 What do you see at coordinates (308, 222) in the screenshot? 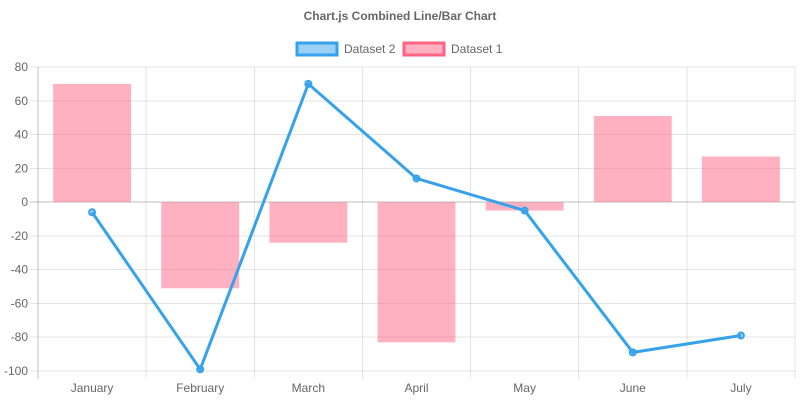
I see `bar-march` at bounding box center [308, 222].